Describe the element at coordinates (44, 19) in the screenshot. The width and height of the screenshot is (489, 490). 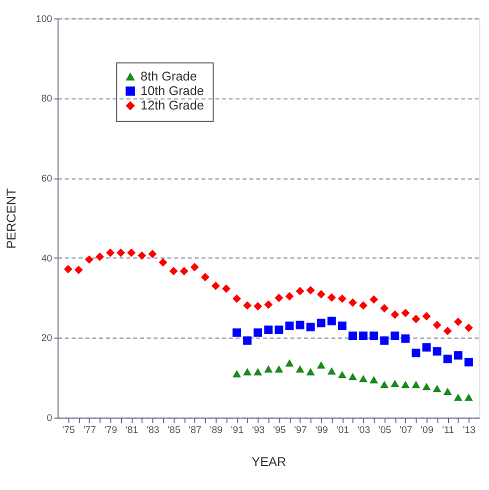
I see `y-tick-label: 100` at that location.